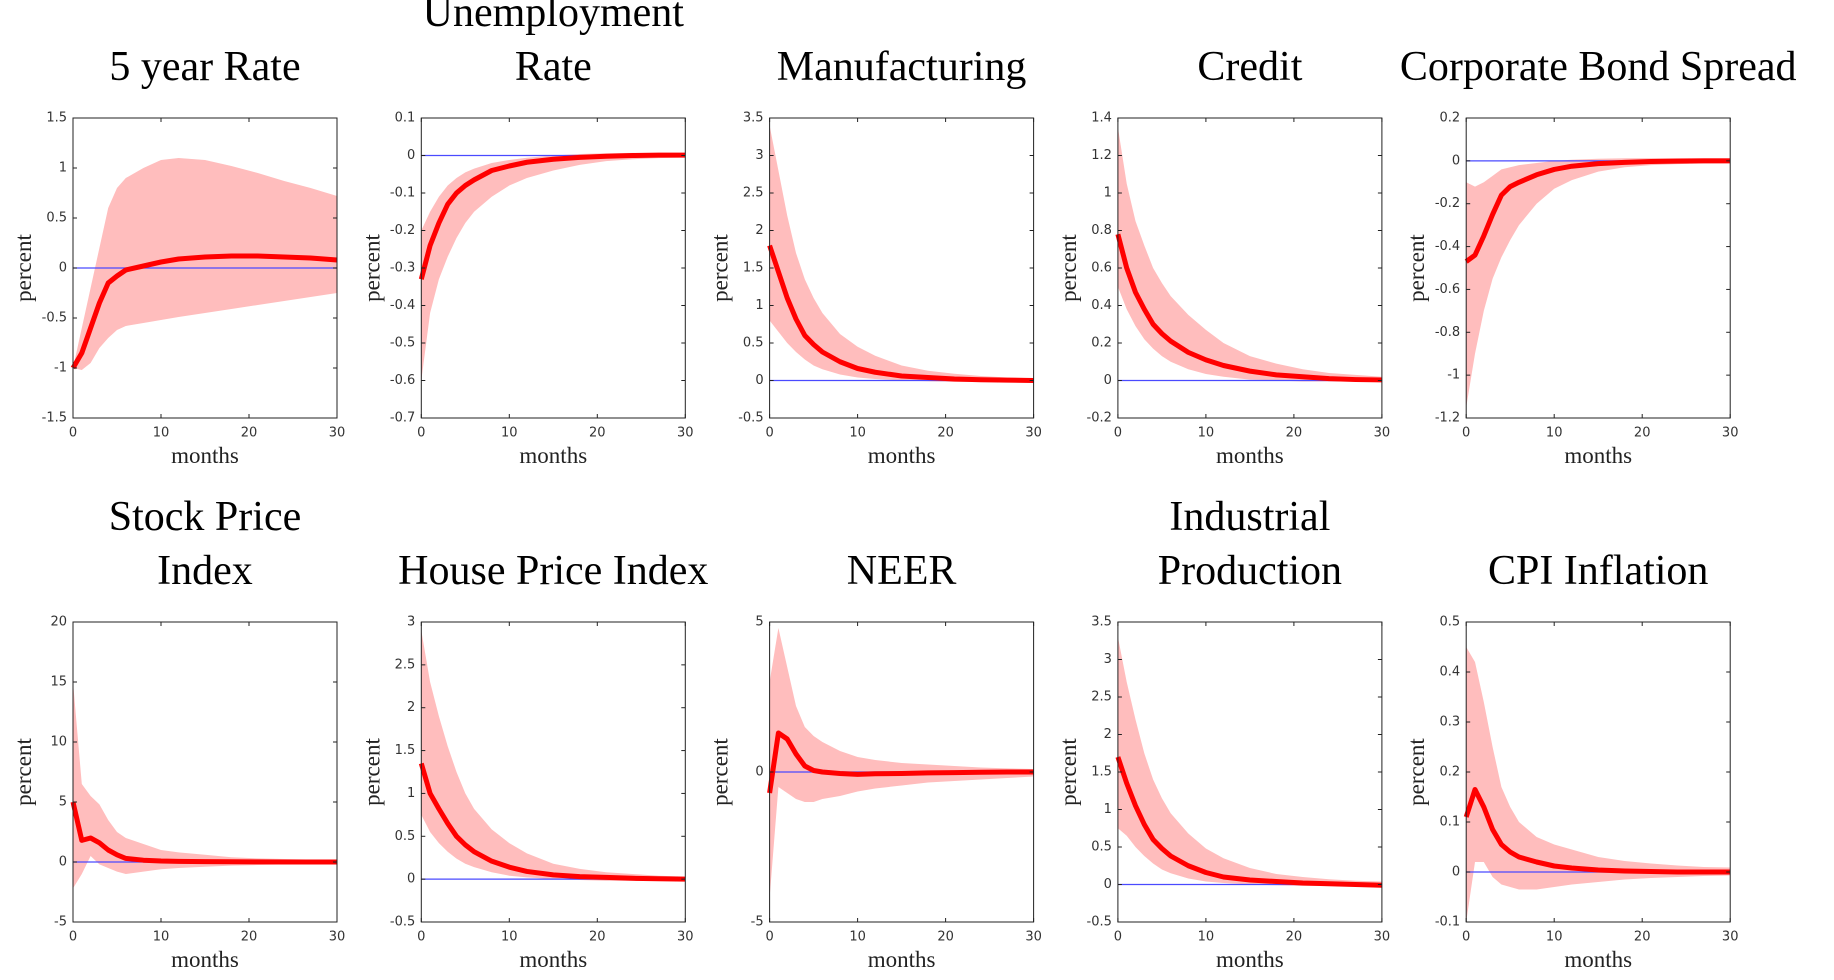  What do you see at coordinates (1250, 571) in the screenshot?
I see `panel-title: Production` at bounding box center [1250, 571].